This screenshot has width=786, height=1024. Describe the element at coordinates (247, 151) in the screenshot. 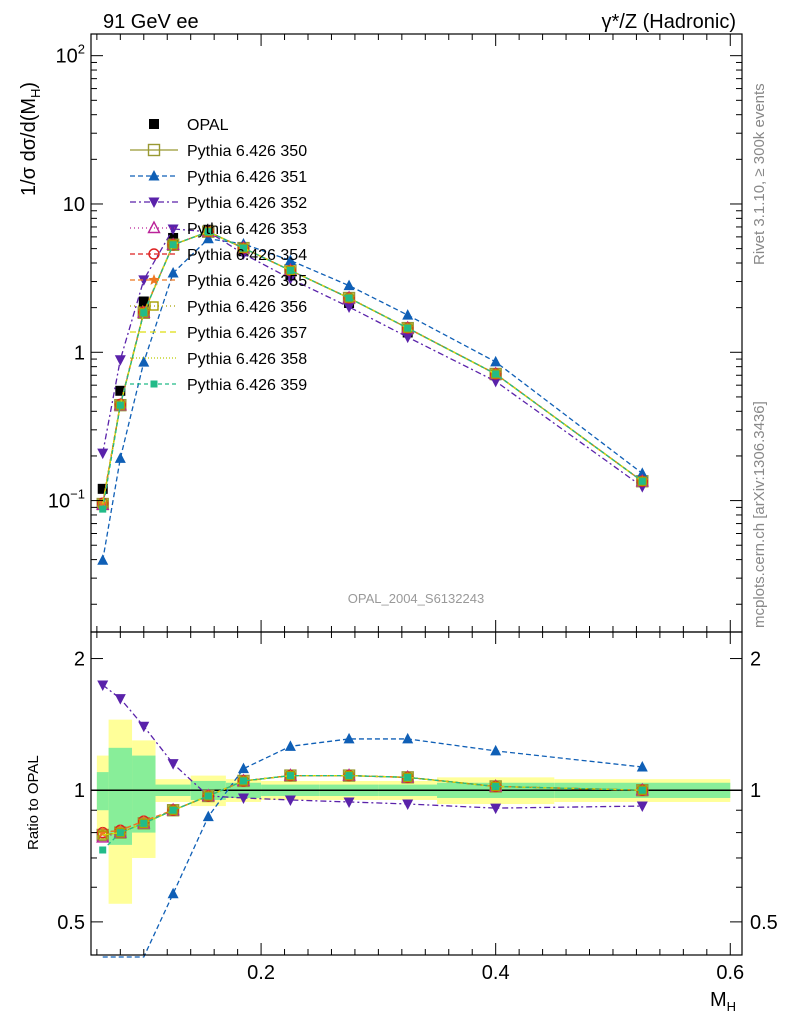

I see `legend-label: Pythia 6.426 350` at that location.